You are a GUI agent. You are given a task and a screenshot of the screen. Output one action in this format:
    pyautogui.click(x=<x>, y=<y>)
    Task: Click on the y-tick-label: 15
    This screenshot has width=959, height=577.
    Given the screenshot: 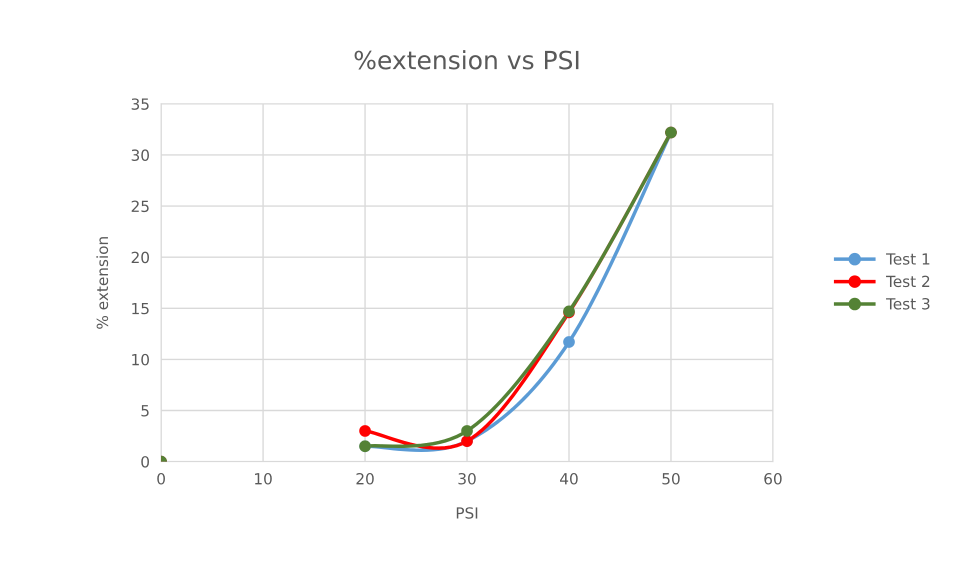 What is the action you would take?
    pyautogui.click(x=140, y=308)
    